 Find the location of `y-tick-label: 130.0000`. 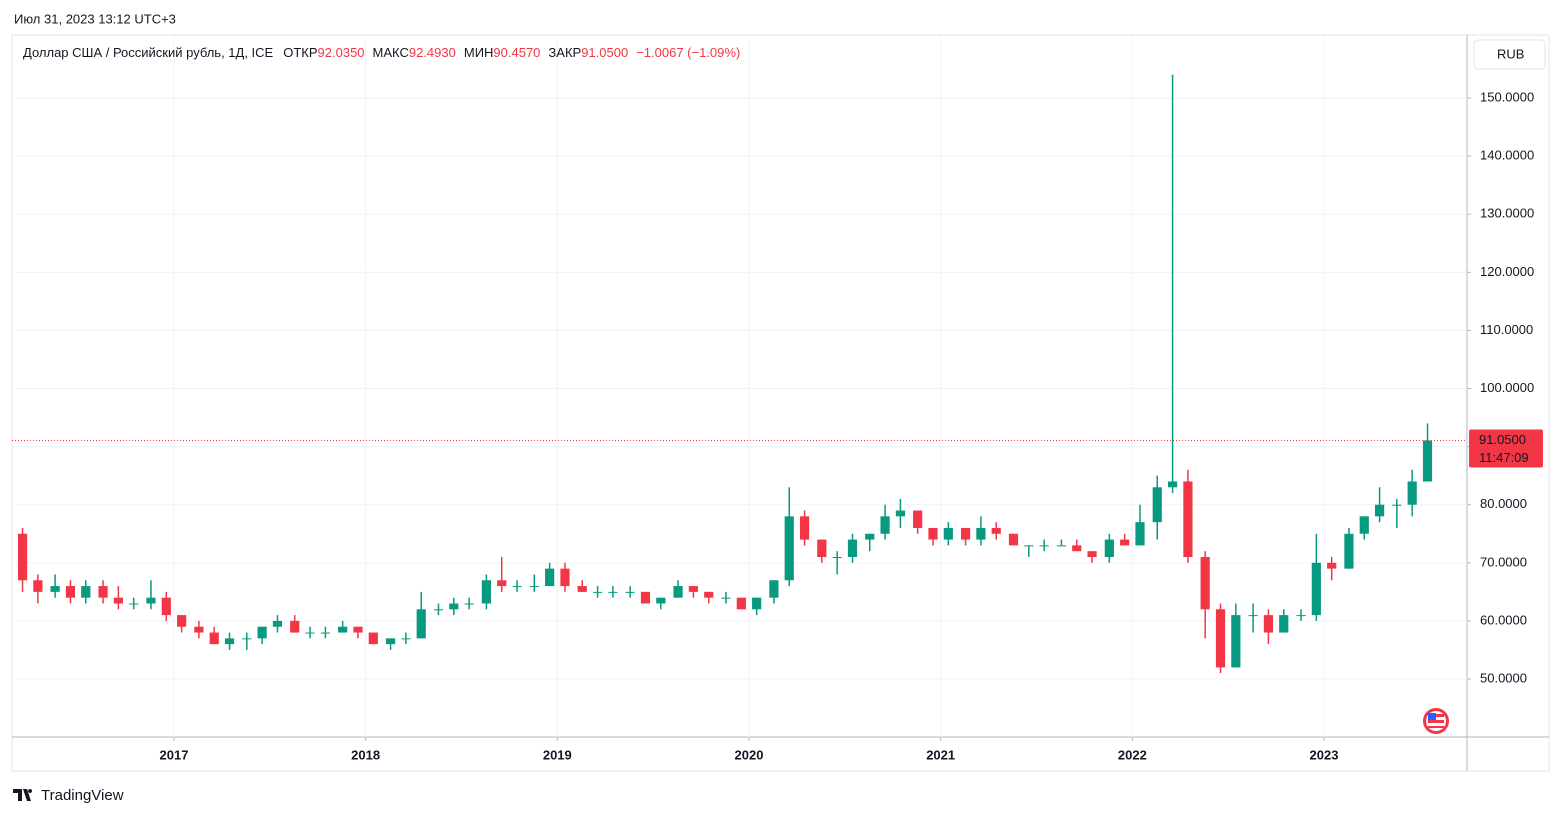

y-tick-label: 130.0000 is located at coordinates (1507, 213).